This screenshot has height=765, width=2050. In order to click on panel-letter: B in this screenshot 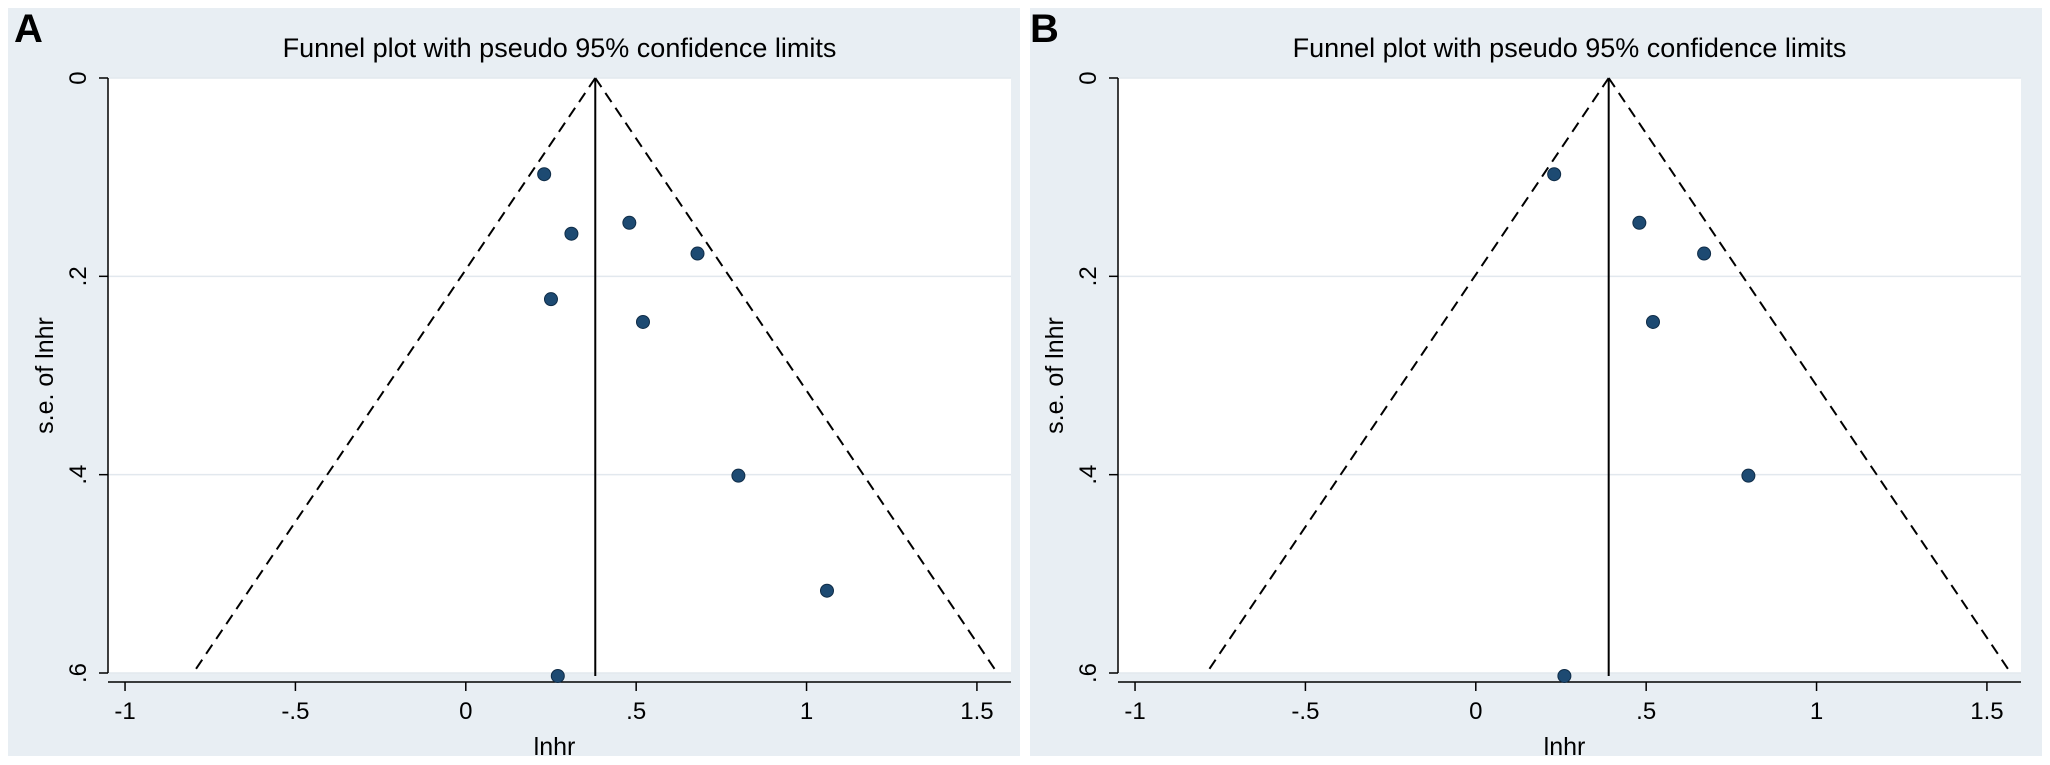, I will do `click(1044, 29)`.